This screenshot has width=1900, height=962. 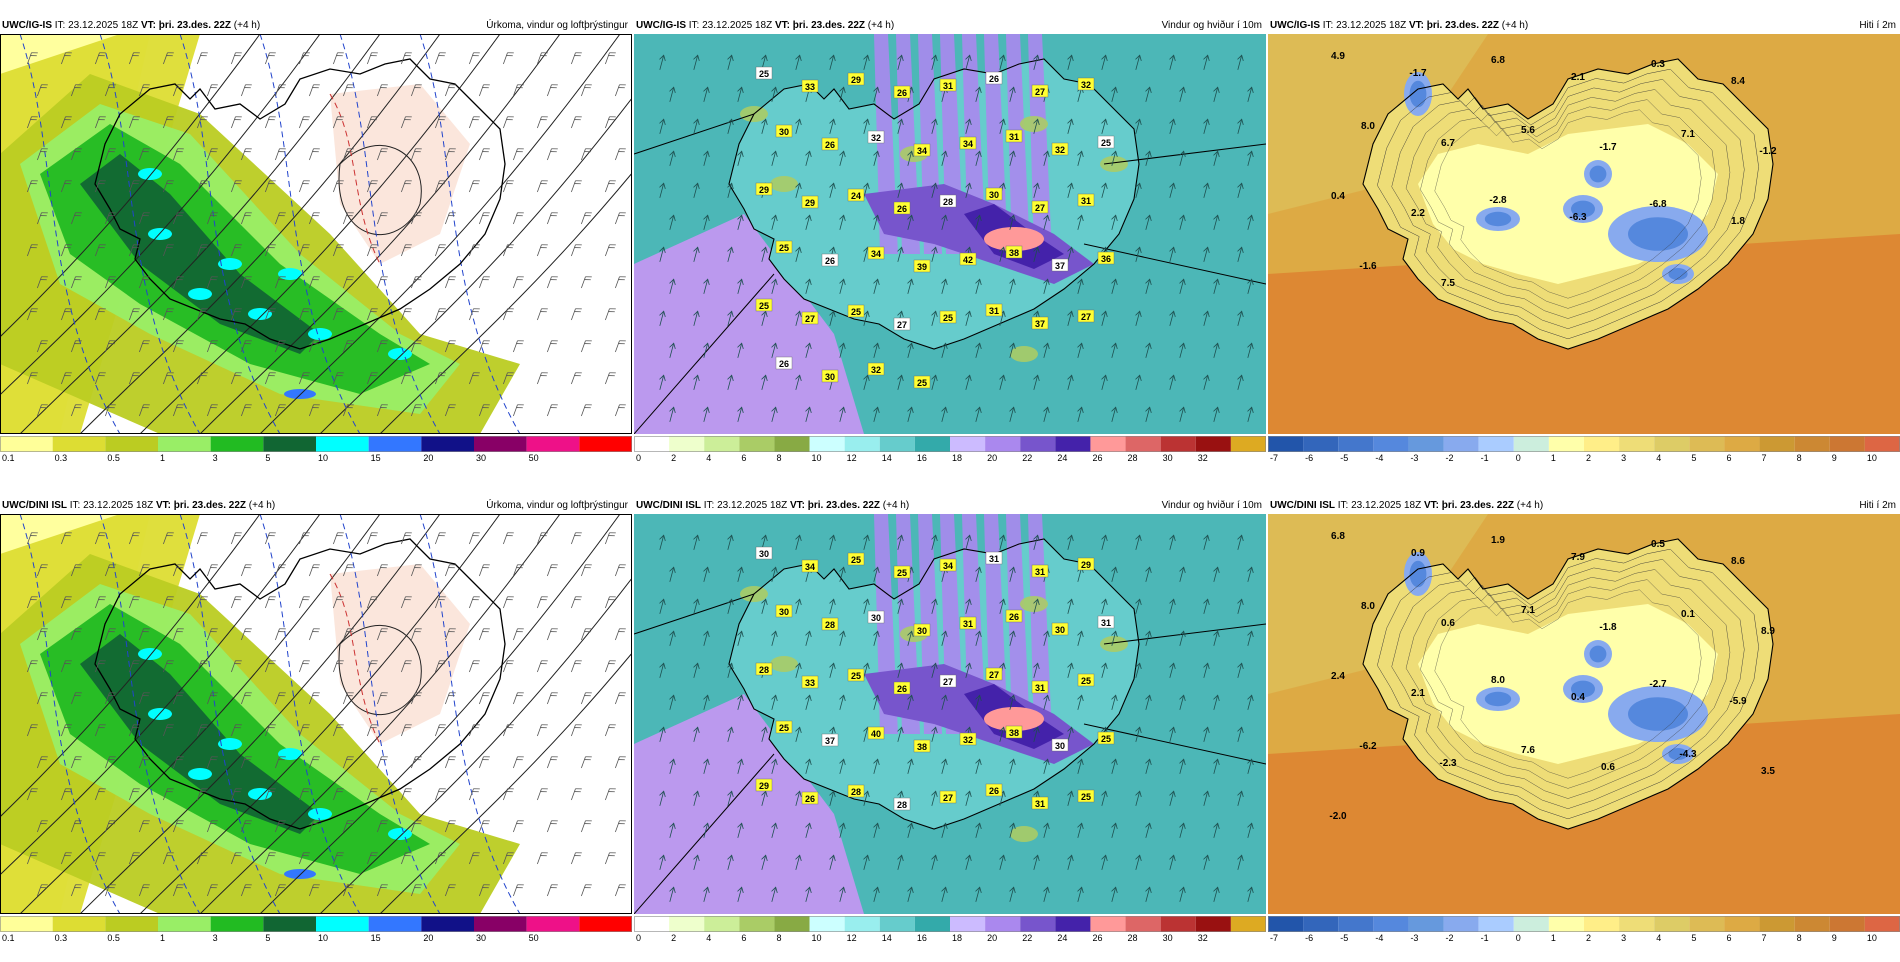 I want to click on svg-text: 28, so click(x=902, y=805).